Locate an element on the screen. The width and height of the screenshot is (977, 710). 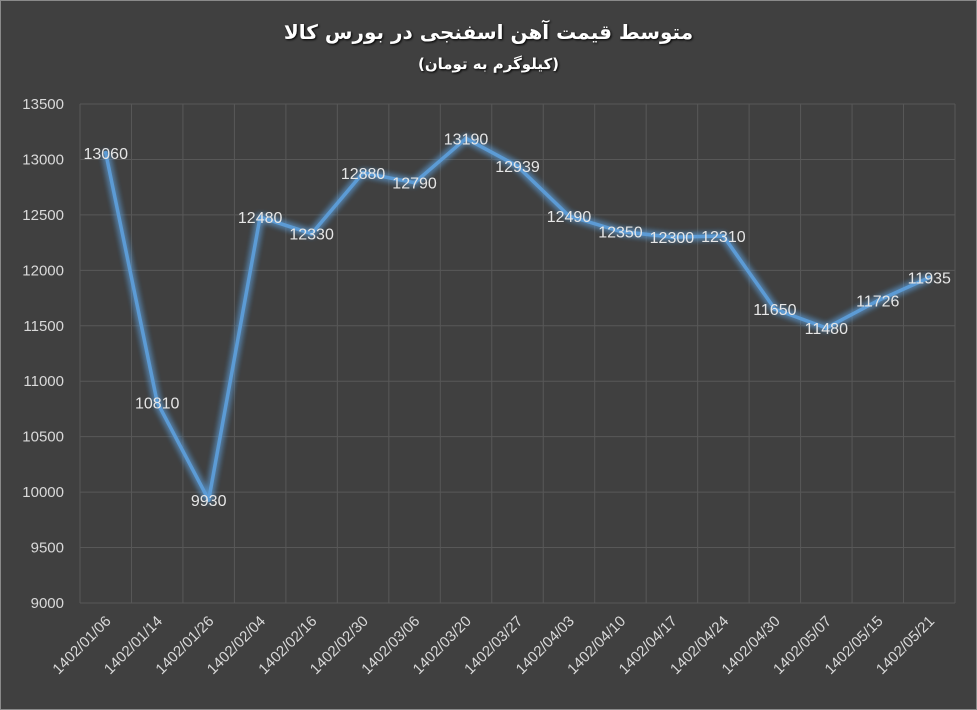
data-label: 13190 is located at coordinates (466, 139).